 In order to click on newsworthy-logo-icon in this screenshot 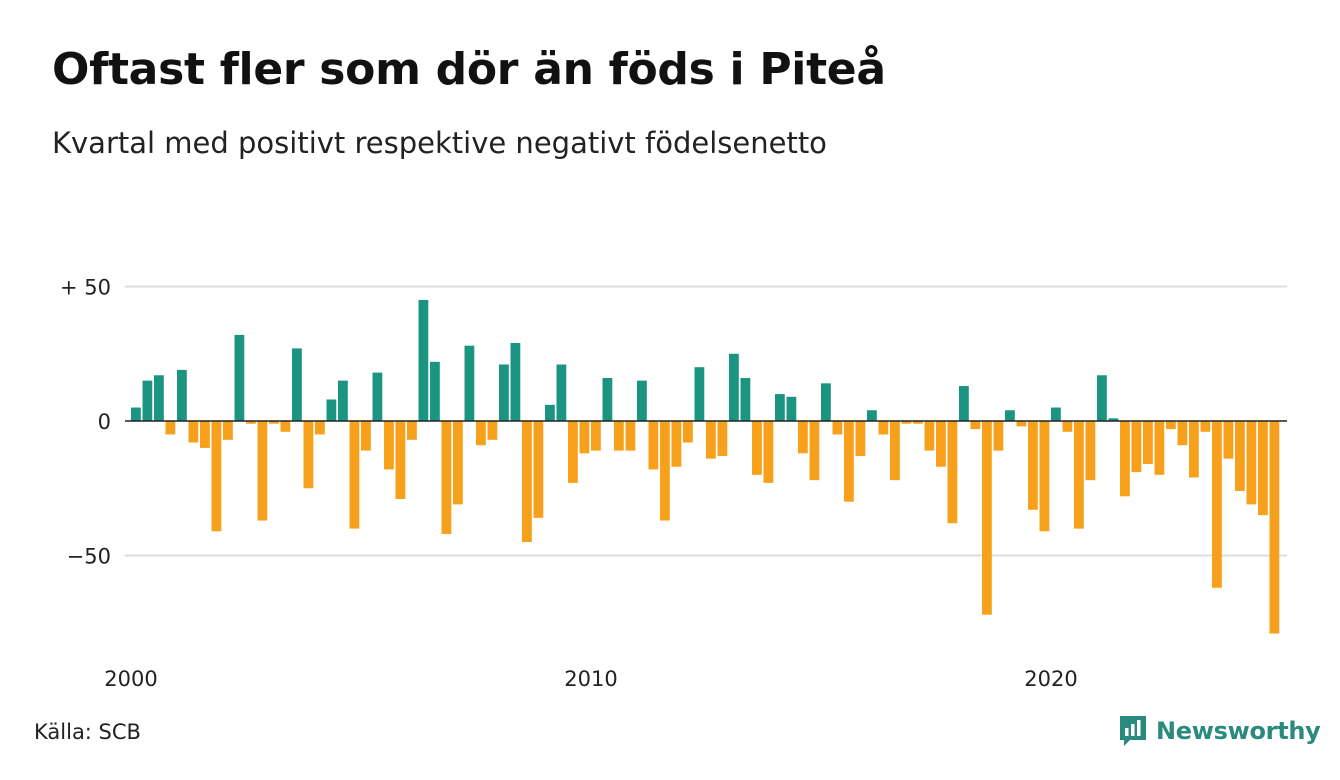, I will do `click(1133, 731)`.